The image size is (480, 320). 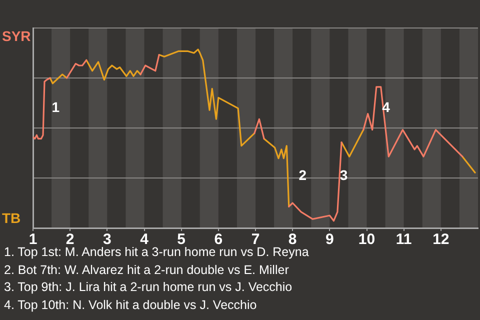 I want to click on text: TB, so click(x=11, y=218).